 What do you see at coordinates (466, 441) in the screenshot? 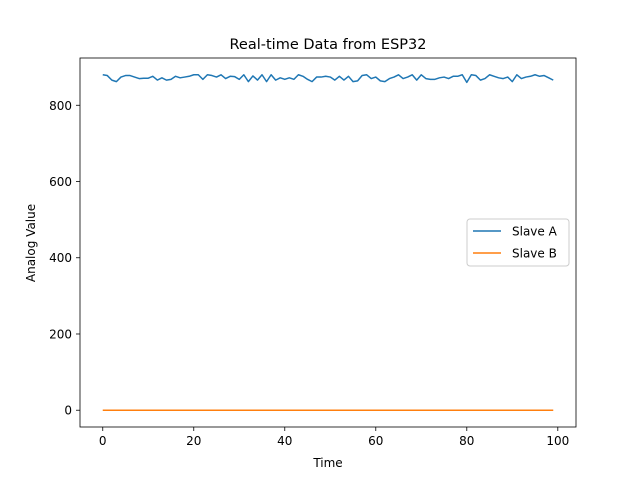
I see `x-tick-label: 80` at bounding box center [466, 441].